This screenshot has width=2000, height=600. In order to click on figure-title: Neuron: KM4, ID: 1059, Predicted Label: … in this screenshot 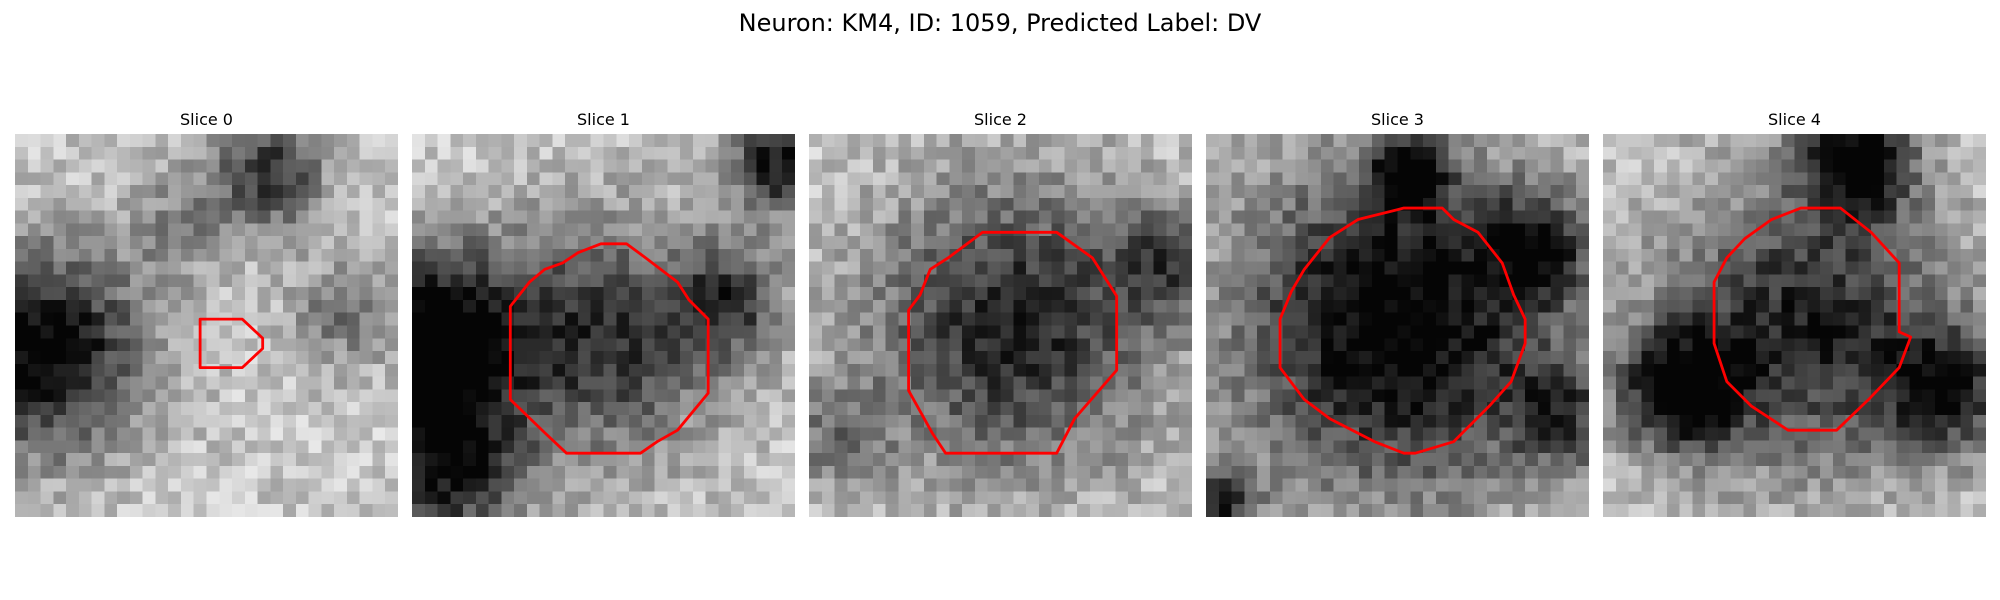, I will do `click(1000, 23)`.